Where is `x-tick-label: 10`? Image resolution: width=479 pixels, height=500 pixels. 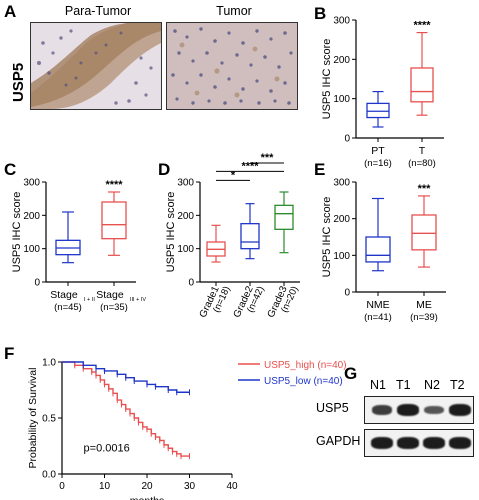
x-tick-label: 10 is located at coordinates (105, 486).